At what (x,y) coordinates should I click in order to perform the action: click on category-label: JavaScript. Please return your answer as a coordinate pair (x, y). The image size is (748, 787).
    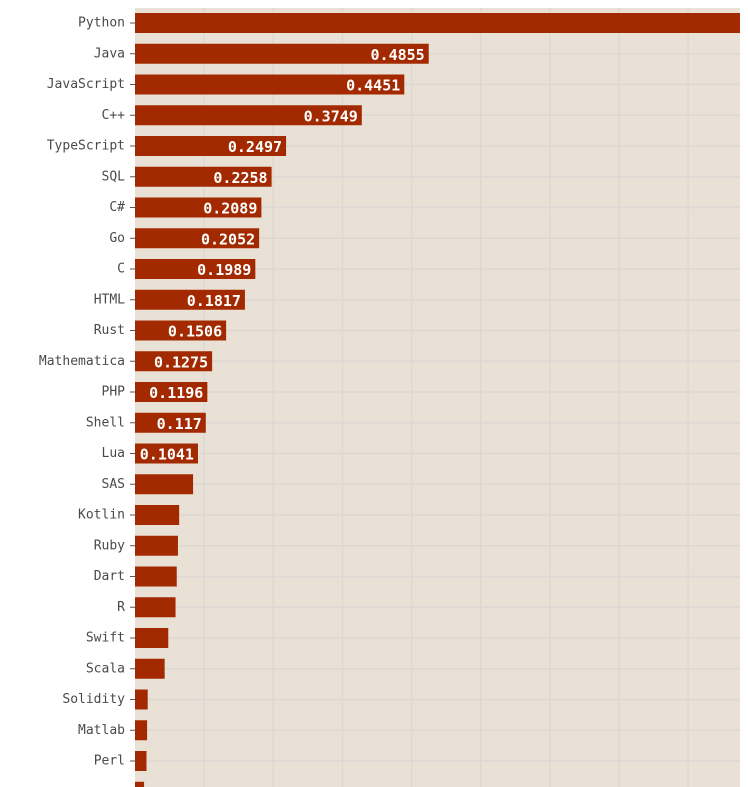
    Looking at the image, I should click on (86, 84).